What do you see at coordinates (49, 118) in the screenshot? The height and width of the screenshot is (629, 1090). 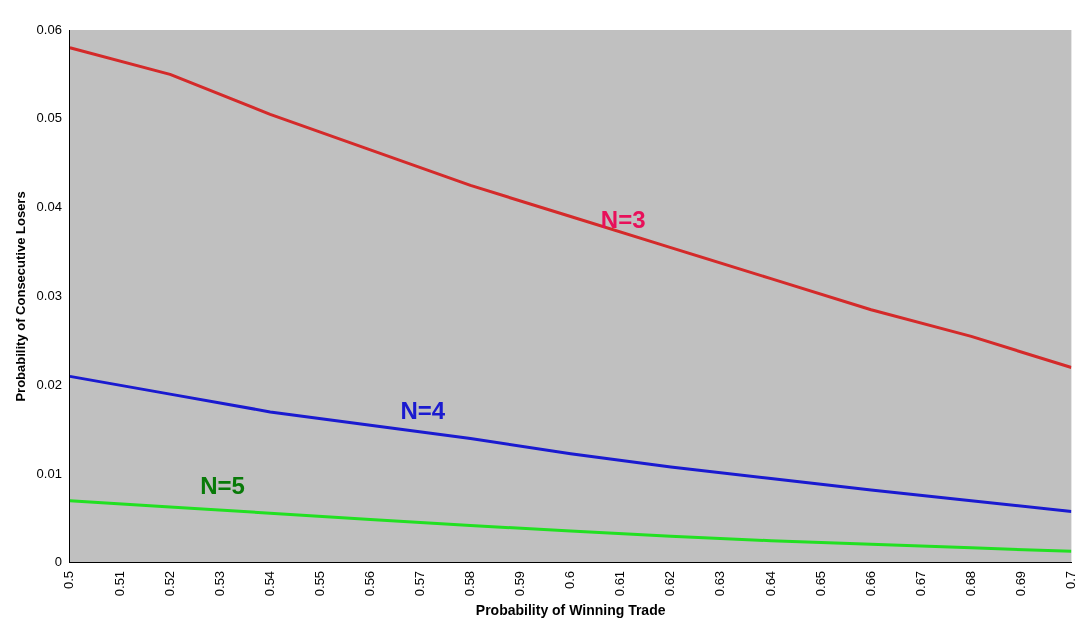 I see `y-tick-label: 0.05` at bounding box center [49, 118].